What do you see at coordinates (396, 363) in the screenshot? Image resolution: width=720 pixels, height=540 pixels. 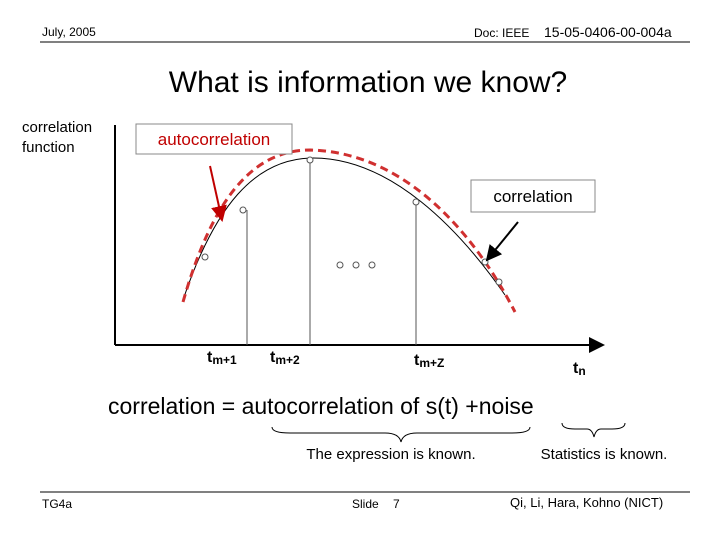 I see `x-labels: tm+1 tm+2 tm+Z tn` at bounding box center [396, 363].